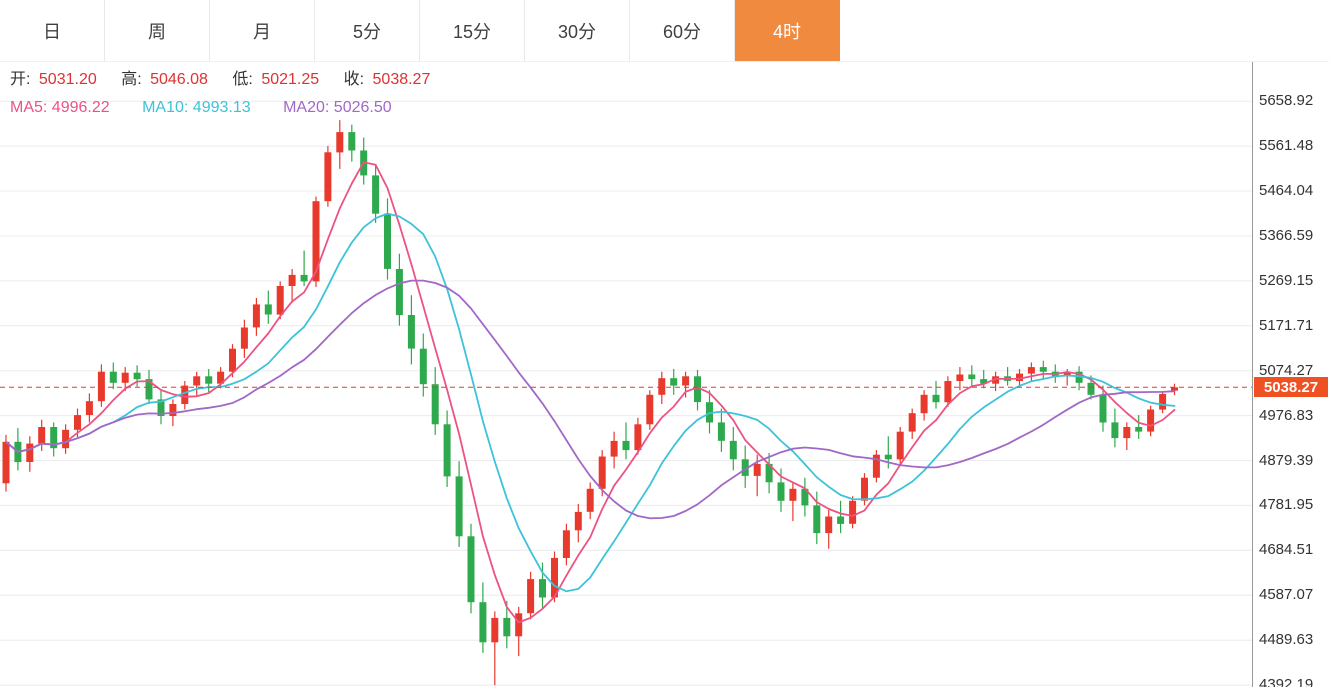 Image resolution: width=1329 pixels, height=687 pixels. I want to click on y-axis-label: 5171.71, so click(1286, 325).